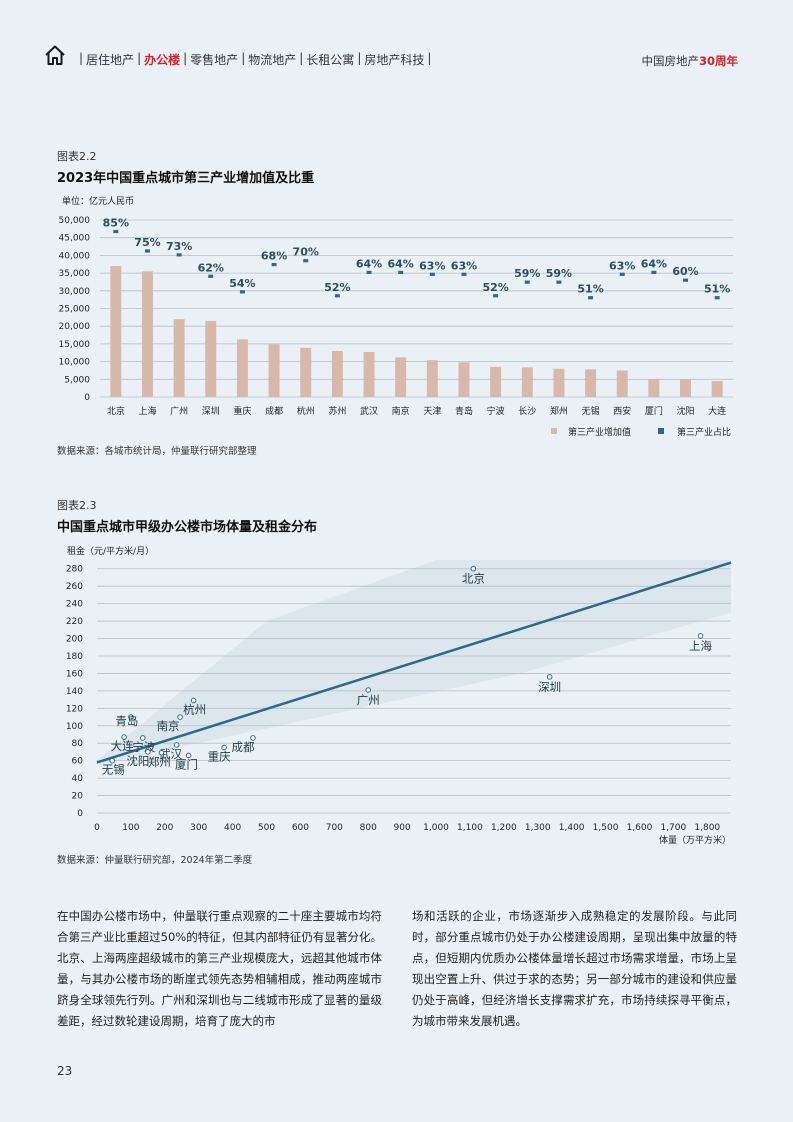 This screenshot has width=793, height=1122. I want to click on nav-item-office: 办公楼, so click(162, 60).